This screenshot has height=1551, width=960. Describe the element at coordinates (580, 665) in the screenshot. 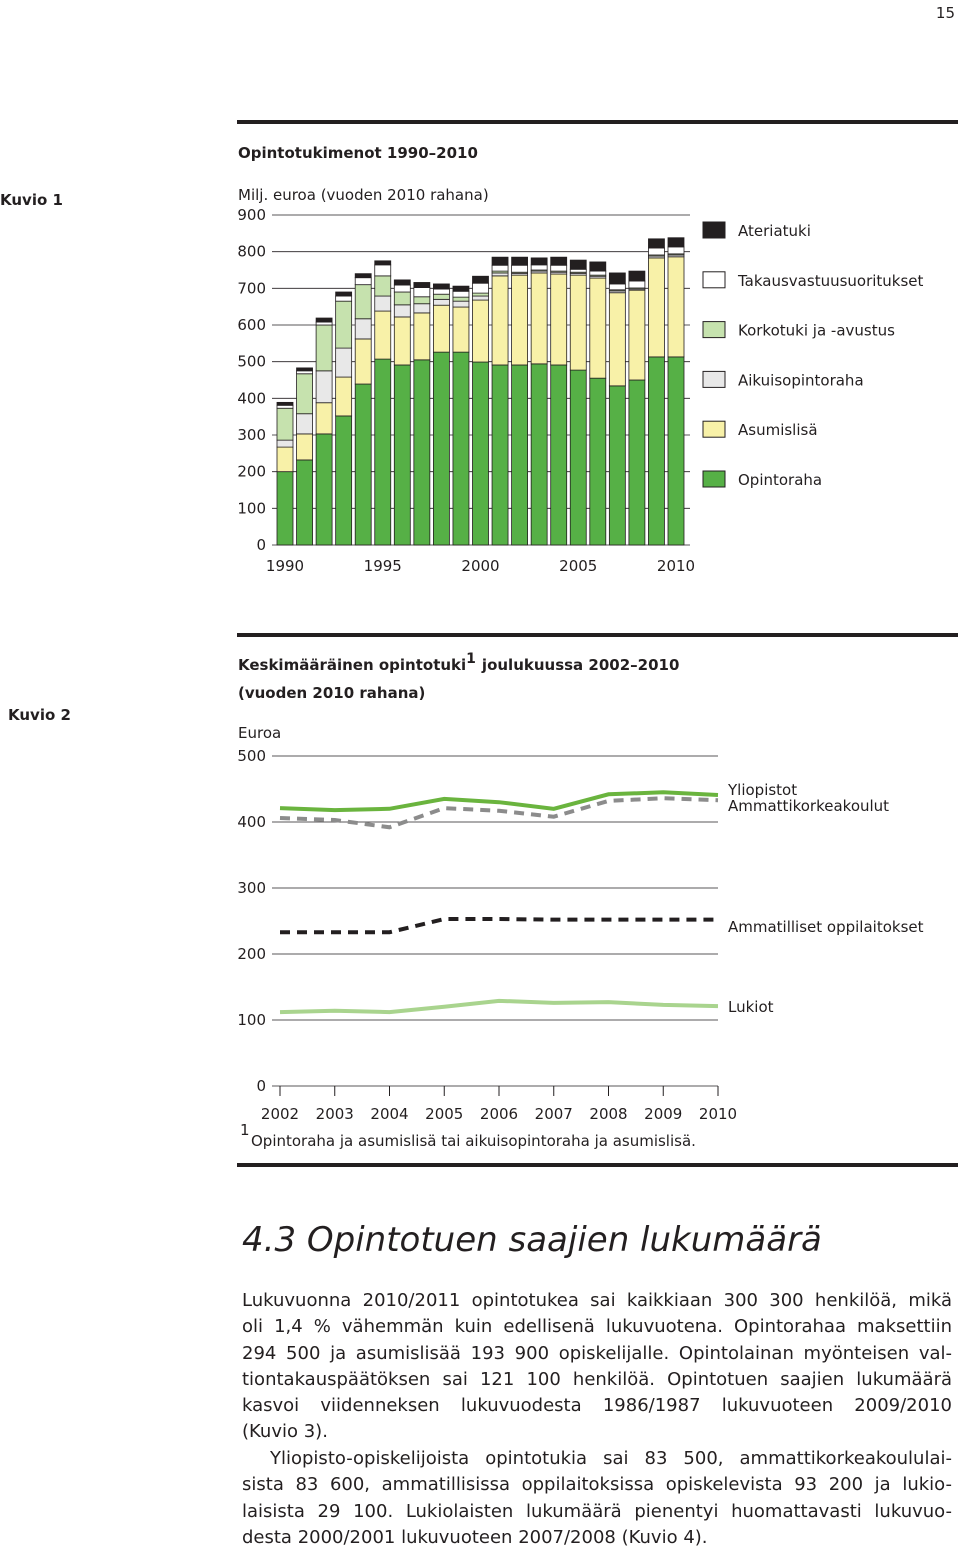

I see `title-rest: joulukuussa 2002–2010` at that location.